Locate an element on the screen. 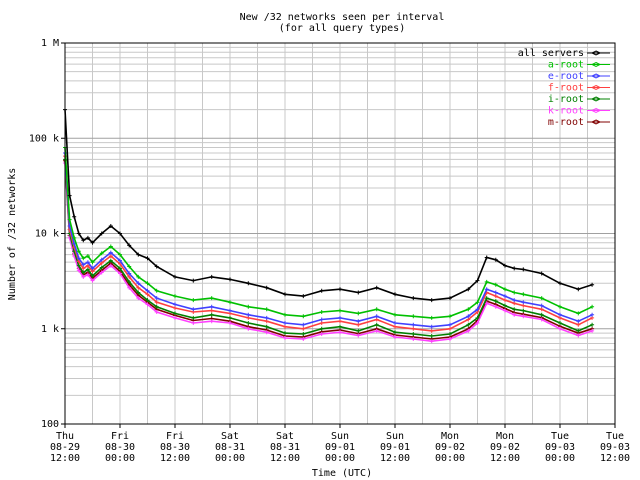  legend-label: k-root is located at coordinates (566, 111).